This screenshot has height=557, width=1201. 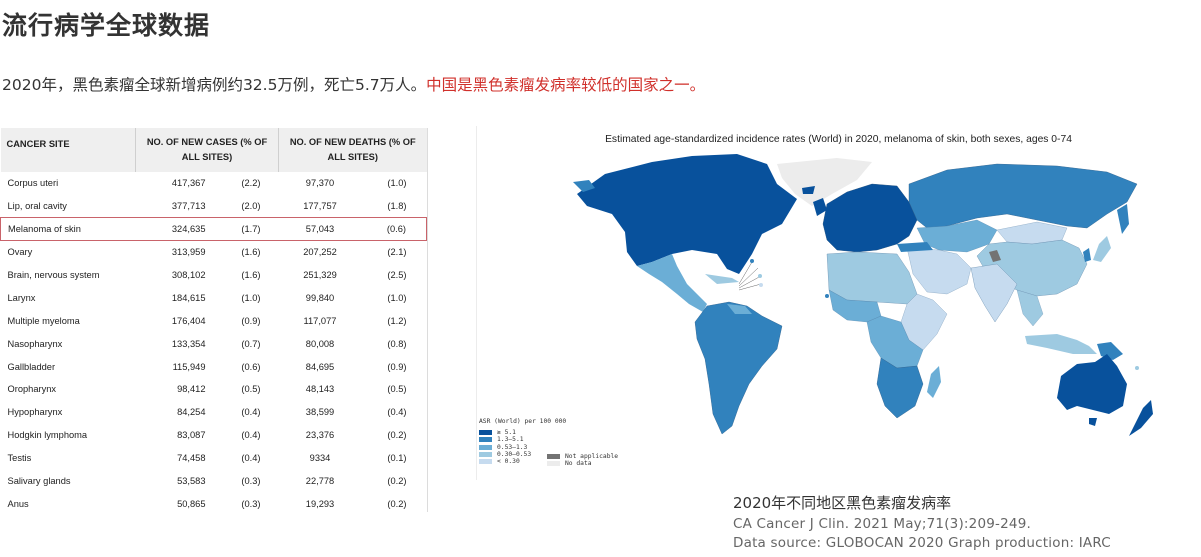 I want to click on cell-new-deaths-pct: (0.5), so click(x=397, y=389).